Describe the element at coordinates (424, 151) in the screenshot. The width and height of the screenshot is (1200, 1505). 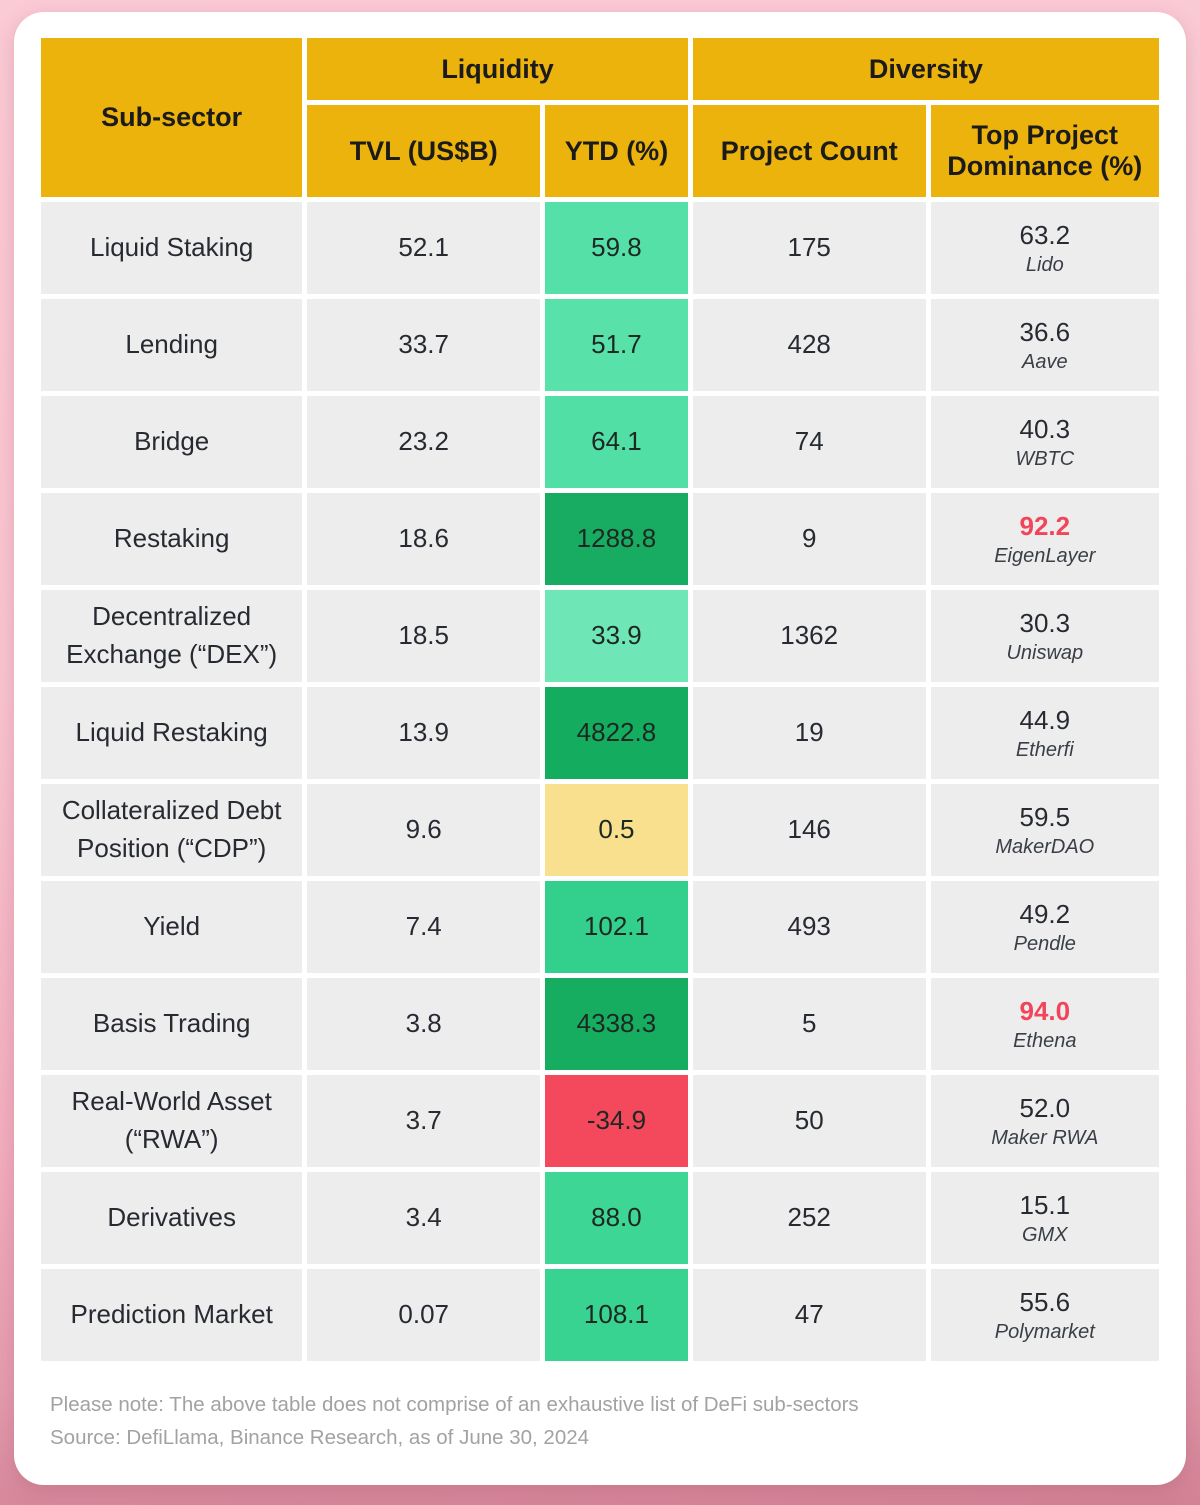
I see `col-header-tvl: TVL (US$B)` at that location.